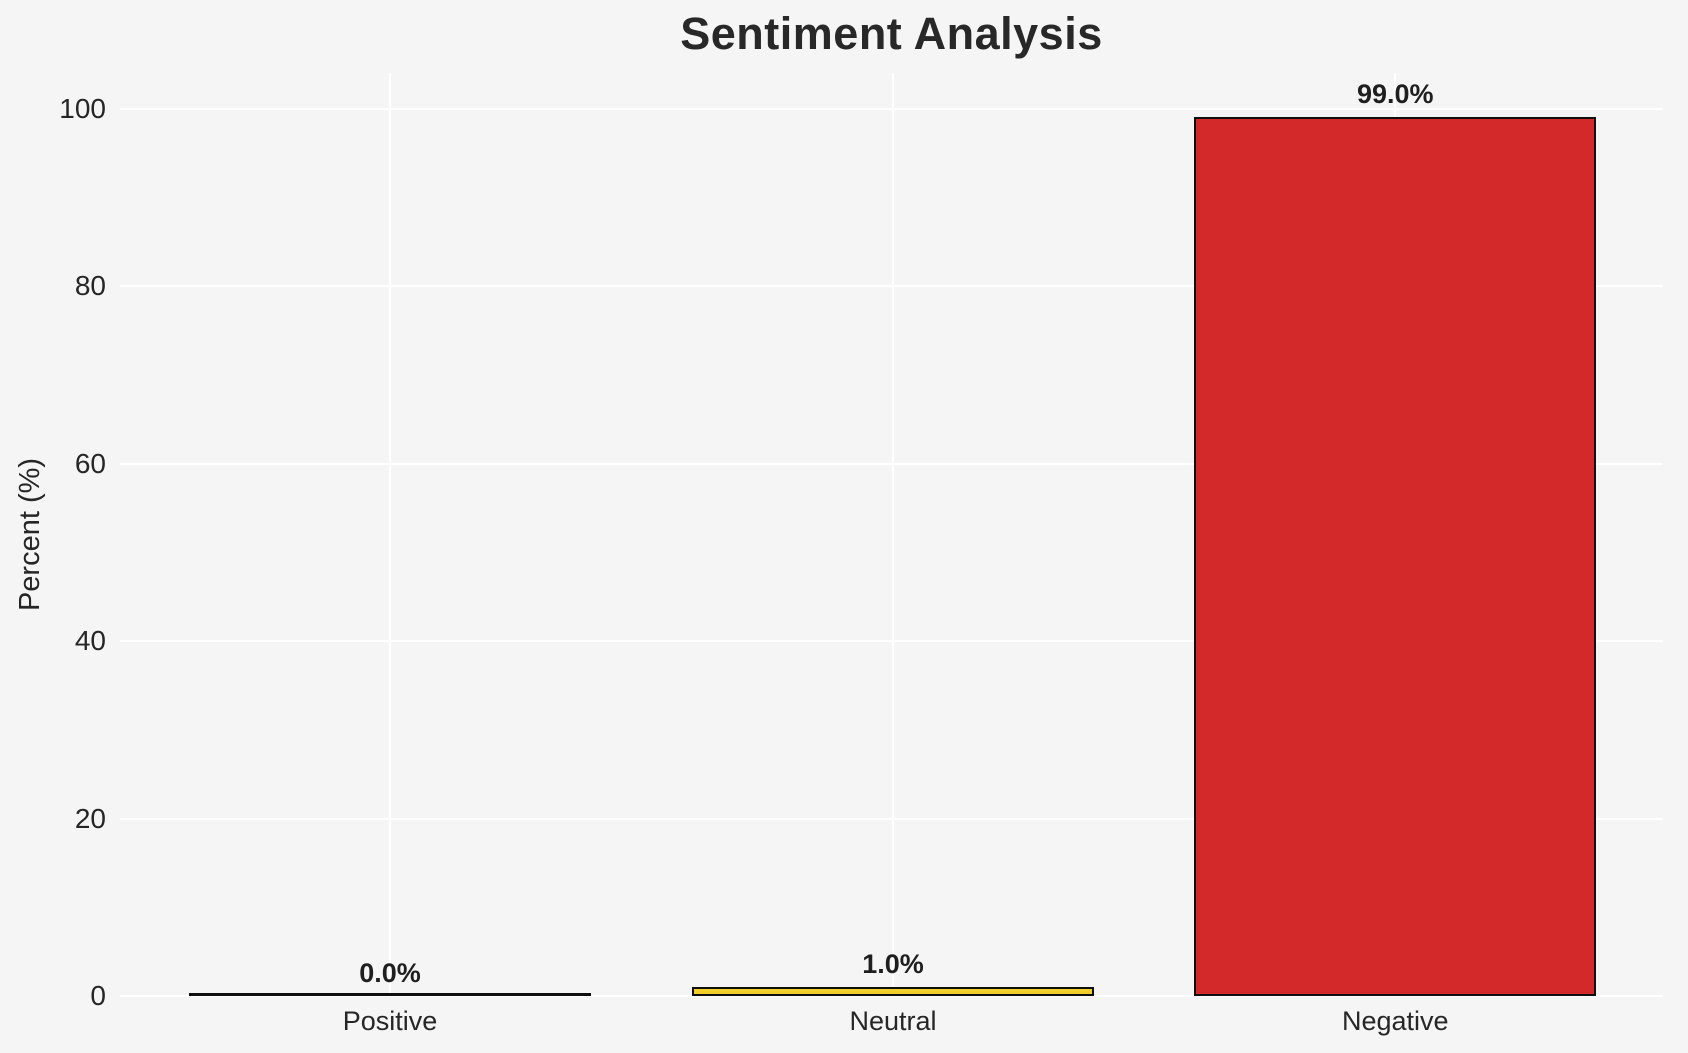 This screenshot has height=1053, width=1688. Describe the element at coordinates (82, 108) in the screenshot. I see `y-tick-label: 100` at that location.